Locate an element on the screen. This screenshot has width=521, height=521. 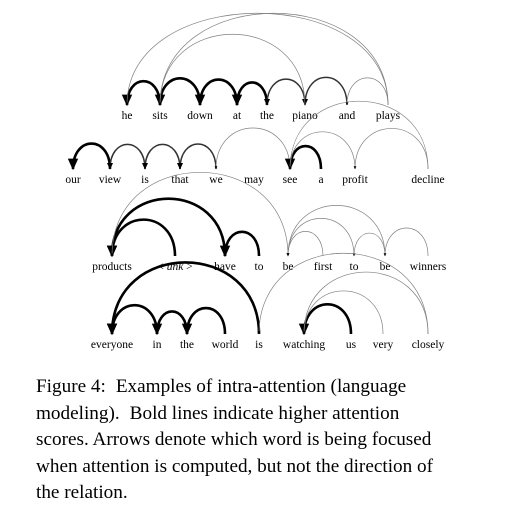
word-token: everyone is located at coordinates (112, 345).